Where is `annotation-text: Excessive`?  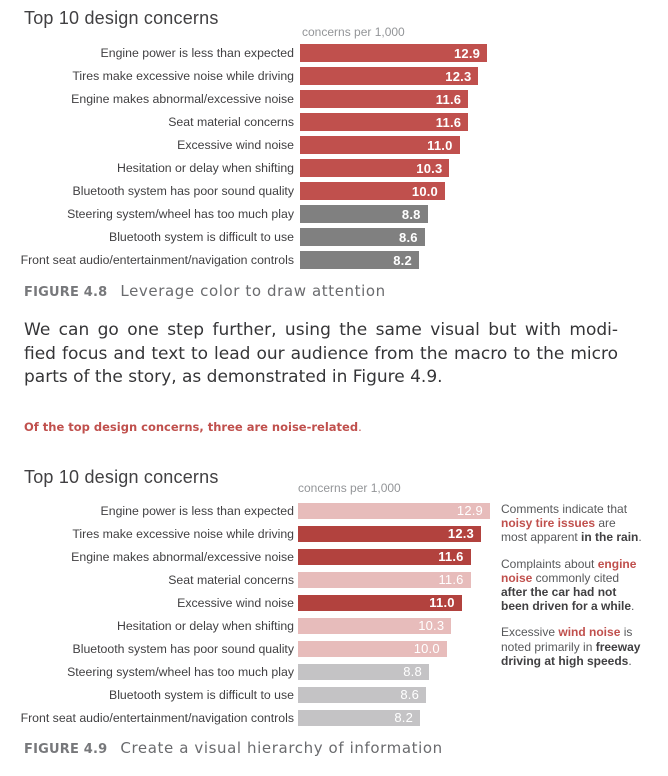 annotation-text: Excessive is located at coordinates (530, 632).